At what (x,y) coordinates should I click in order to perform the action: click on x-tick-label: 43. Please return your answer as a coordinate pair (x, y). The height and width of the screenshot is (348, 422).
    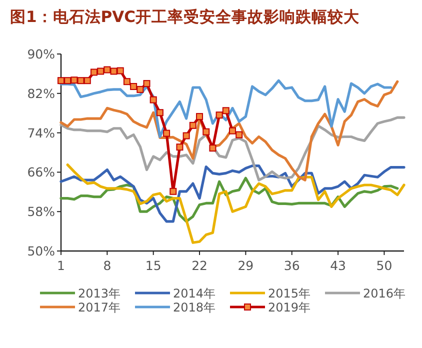
    Looking at the image, I should click on (338, 265).